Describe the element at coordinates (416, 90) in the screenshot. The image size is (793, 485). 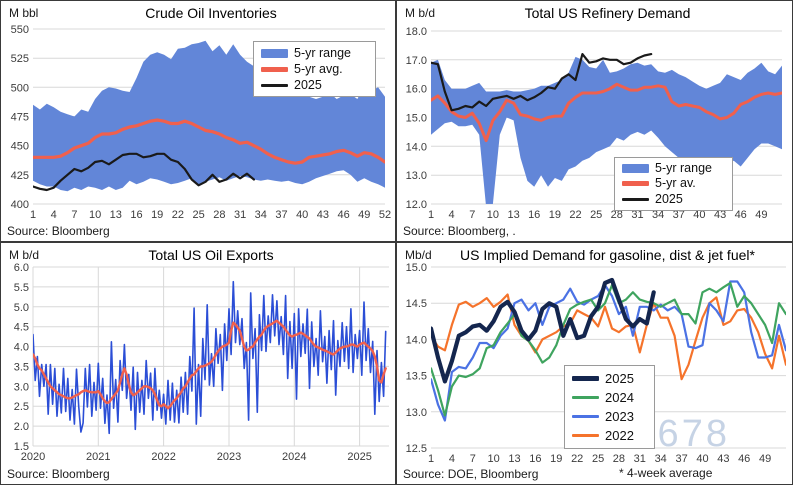
I see `svg-text: 16.0` at that location.